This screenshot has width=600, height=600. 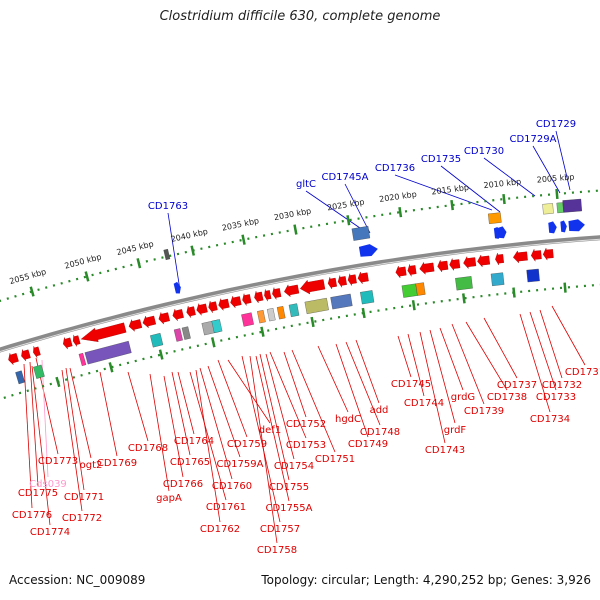 What do you see at coordinates (91, 465) in the screenshot?
I see `reverse-gene-label: ogt2` at bounding box center [91, 465].